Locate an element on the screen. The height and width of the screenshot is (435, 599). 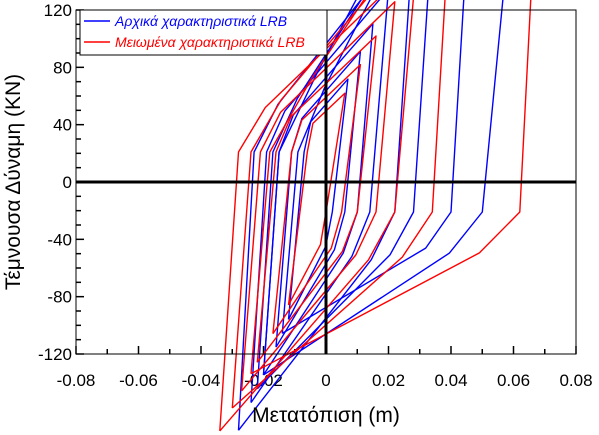
x-tick-label: 0.02 is located at coordinates (388, 380).